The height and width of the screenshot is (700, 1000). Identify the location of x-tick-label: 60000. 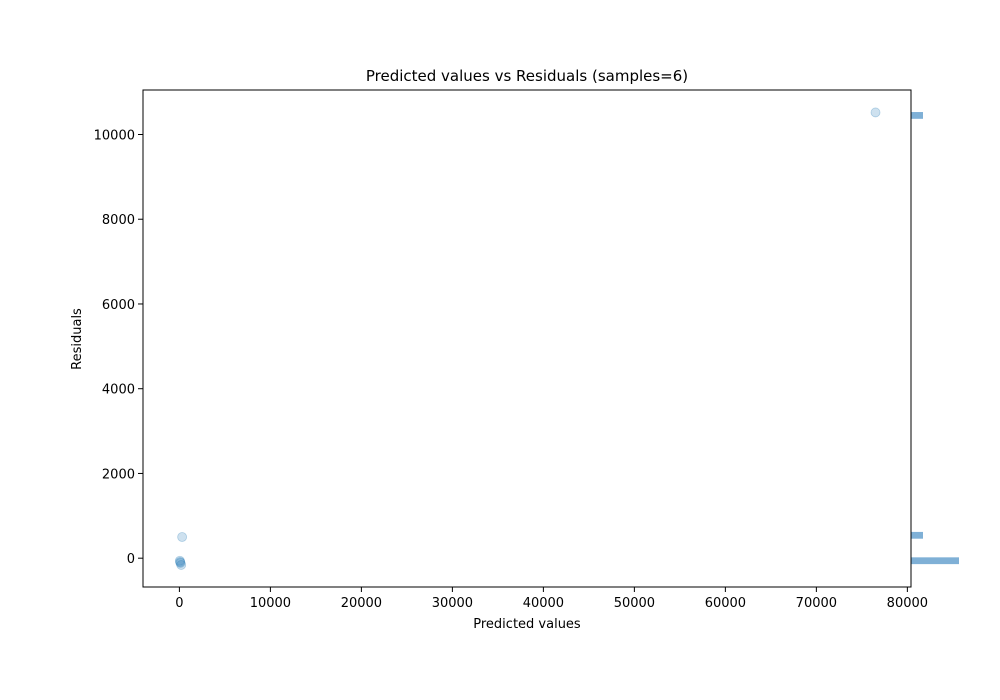
(725, 603).